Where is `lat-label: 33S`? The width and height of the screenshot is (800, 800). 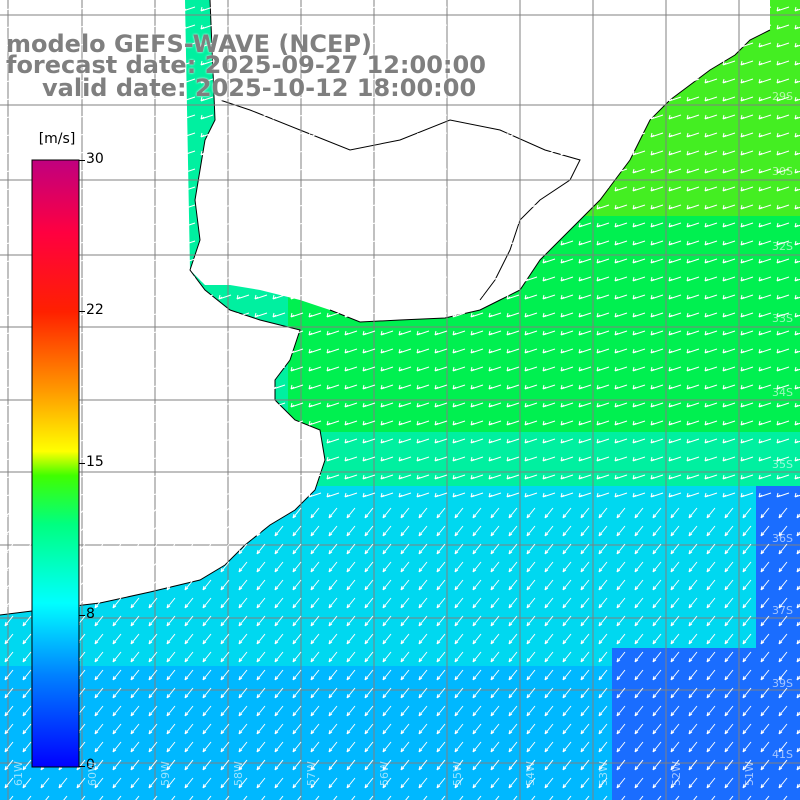 lat-label: 33S is located at coordinates (782, 318).